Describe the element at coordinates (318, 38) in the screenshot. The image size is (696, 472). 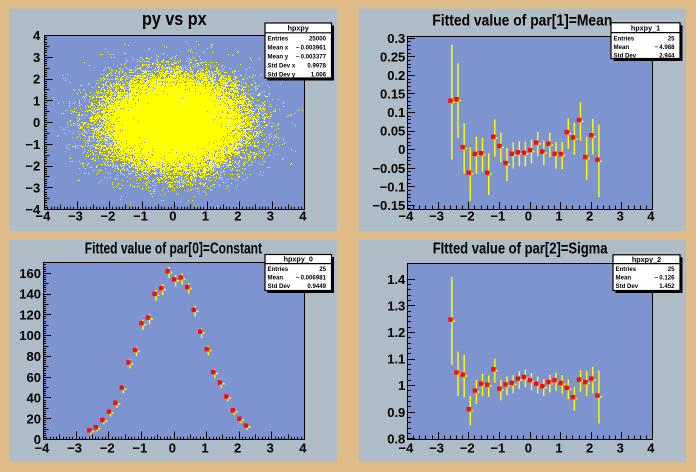
I see `svg-text: 25000` at that location.